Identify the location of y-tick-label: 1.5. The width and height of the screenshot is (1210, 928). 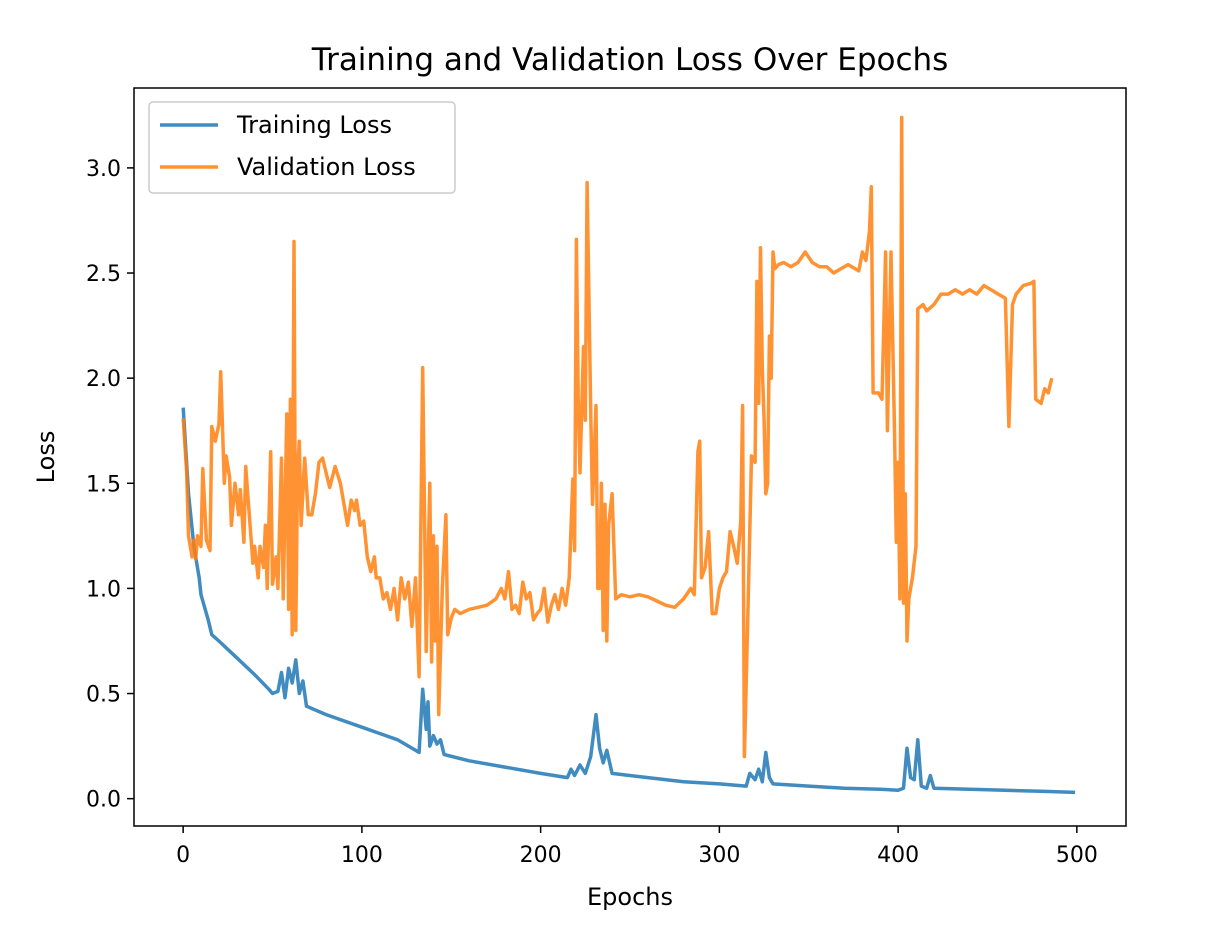
(103, 484).